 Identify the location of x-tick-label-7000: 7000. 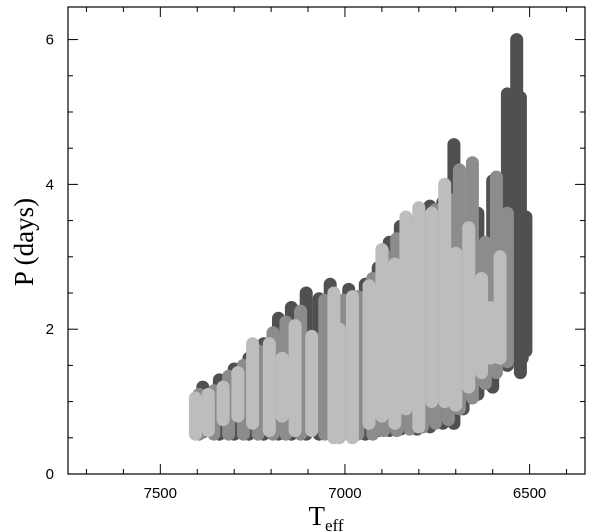
(344, 493).